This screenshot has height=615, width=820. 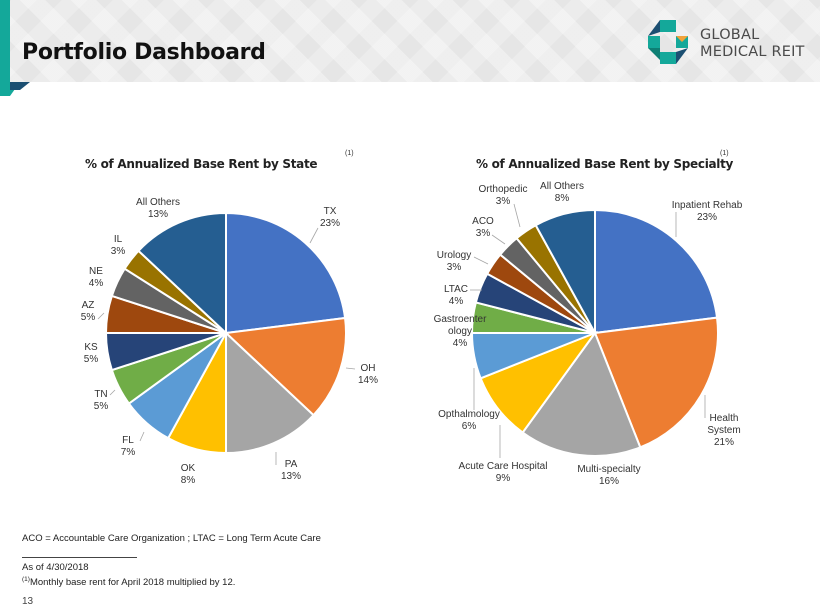 I want to click on data-label-name: KS, so click(x=91, y=347).